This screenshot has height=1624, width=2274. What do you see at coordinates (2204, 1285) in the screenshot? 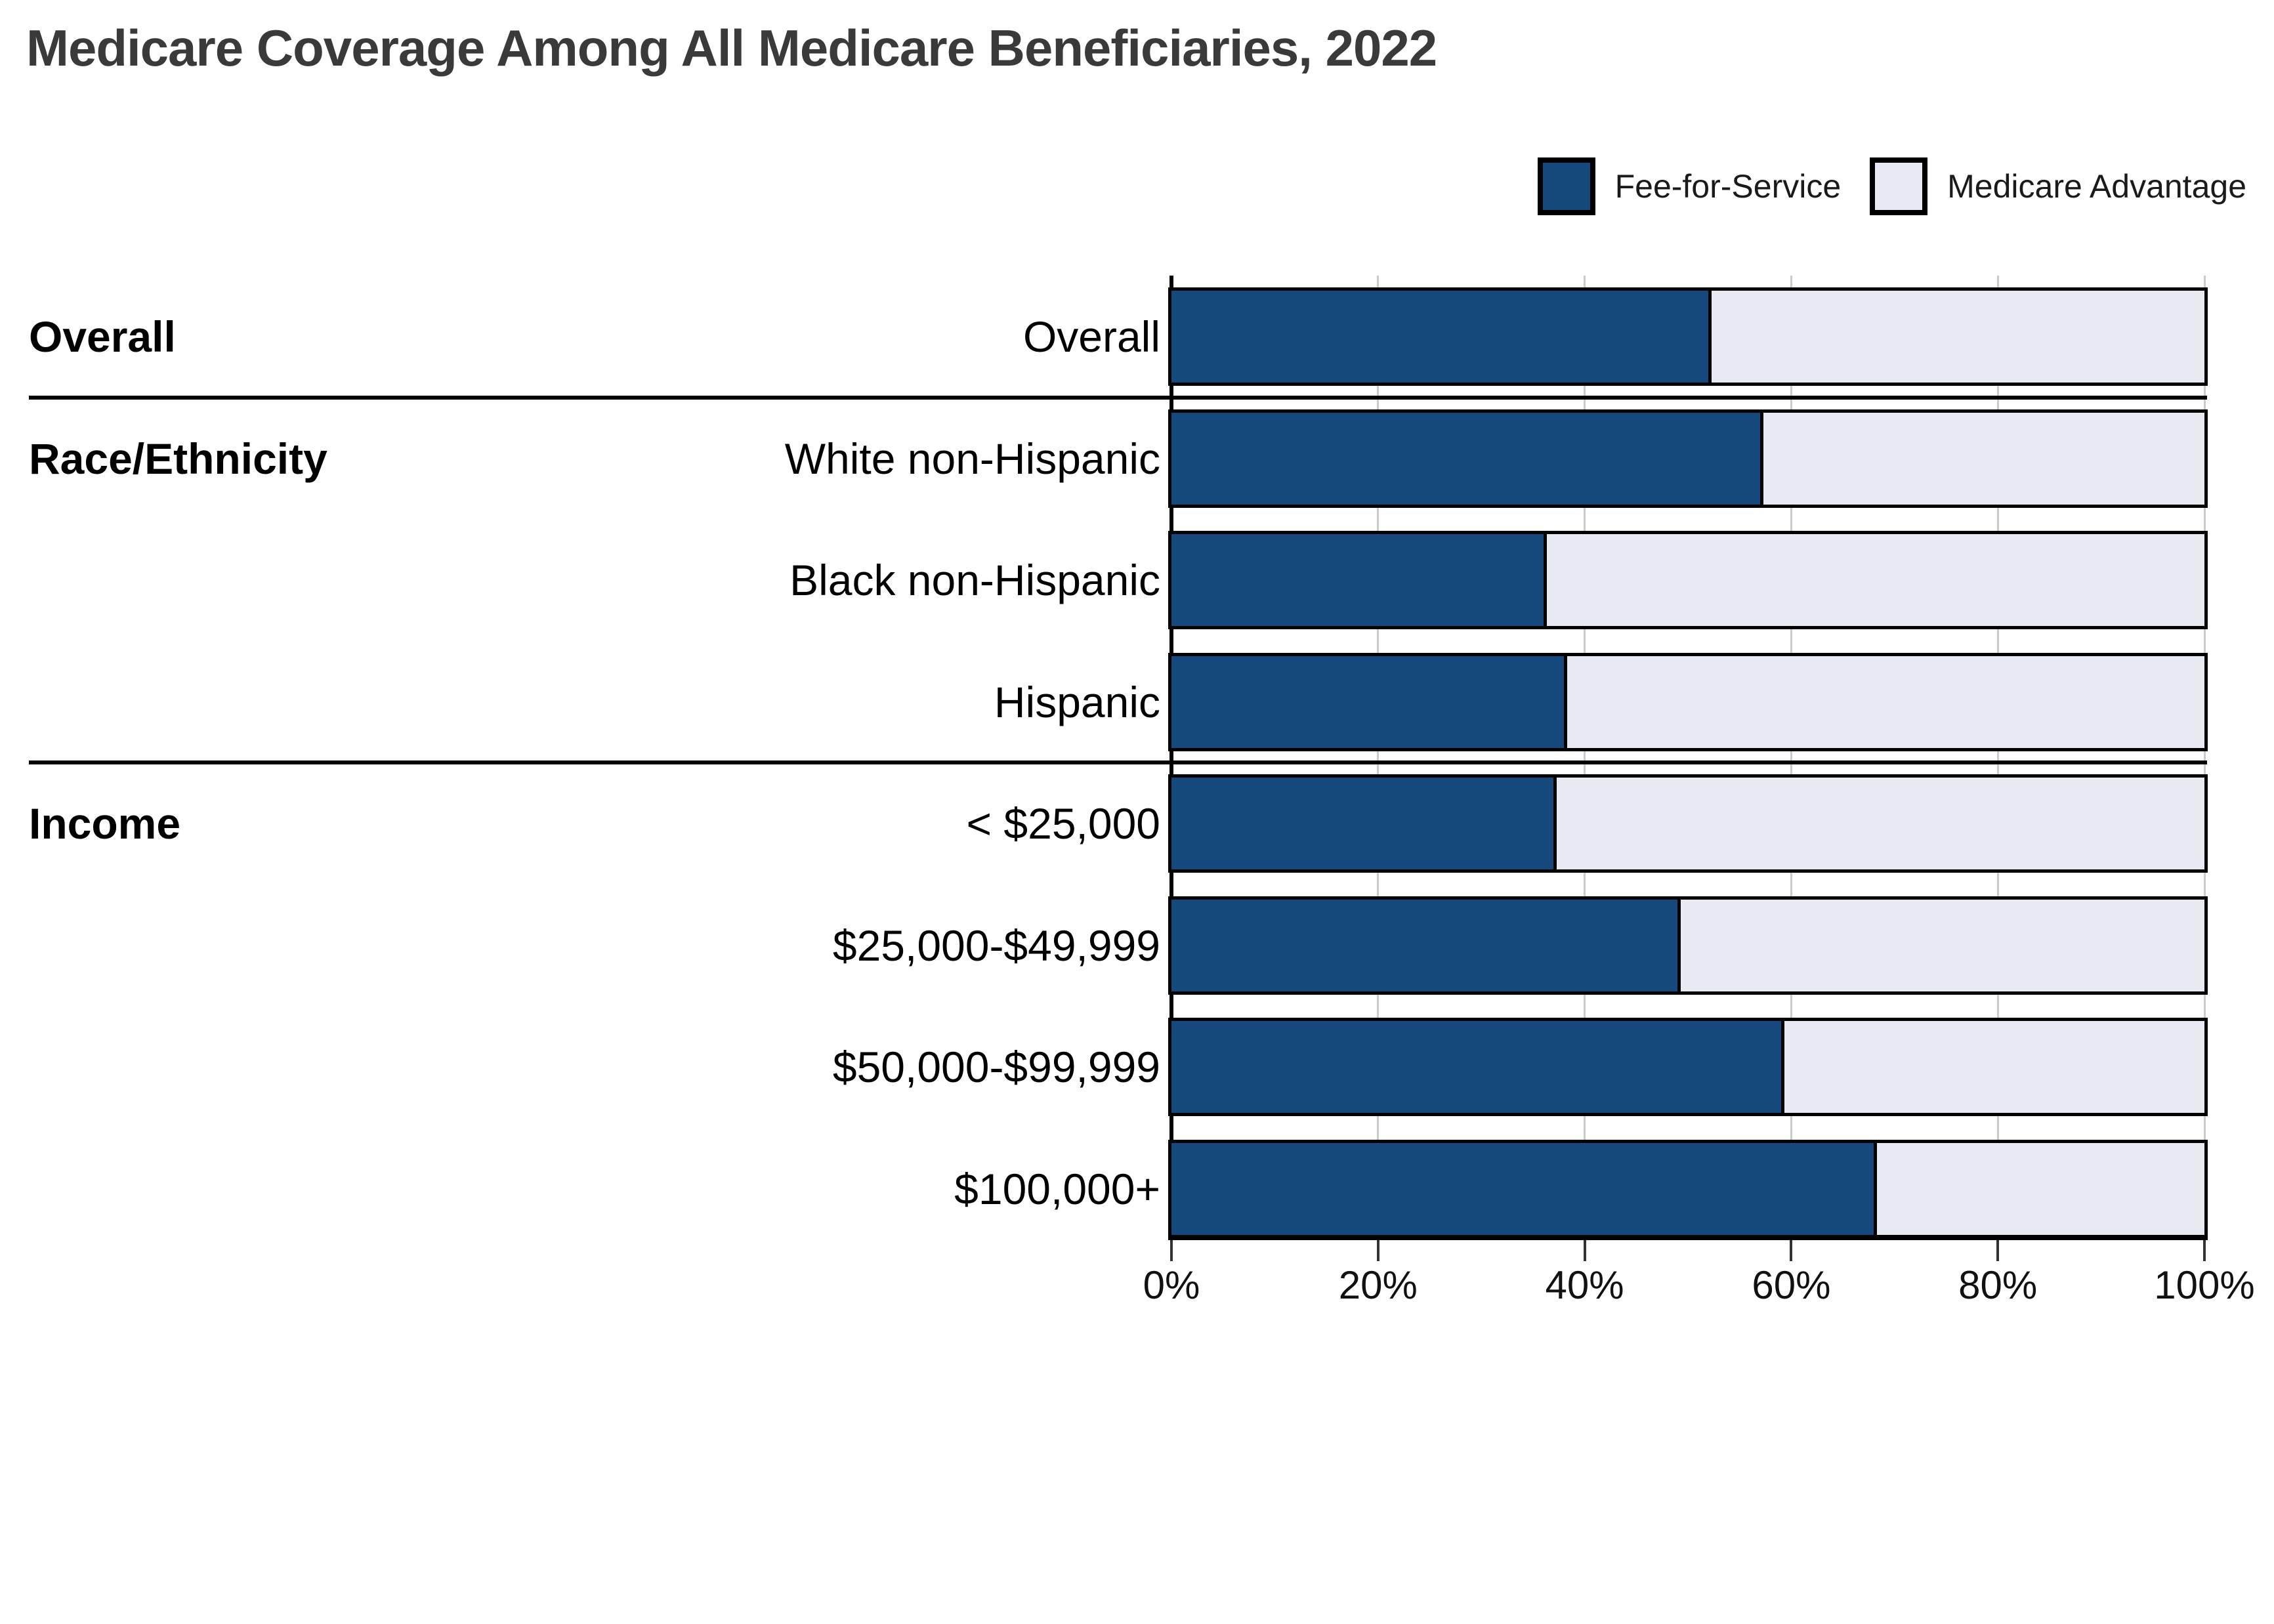
I see `x-axis-tick-label: 100%` at bounding box center [2204, 1285].